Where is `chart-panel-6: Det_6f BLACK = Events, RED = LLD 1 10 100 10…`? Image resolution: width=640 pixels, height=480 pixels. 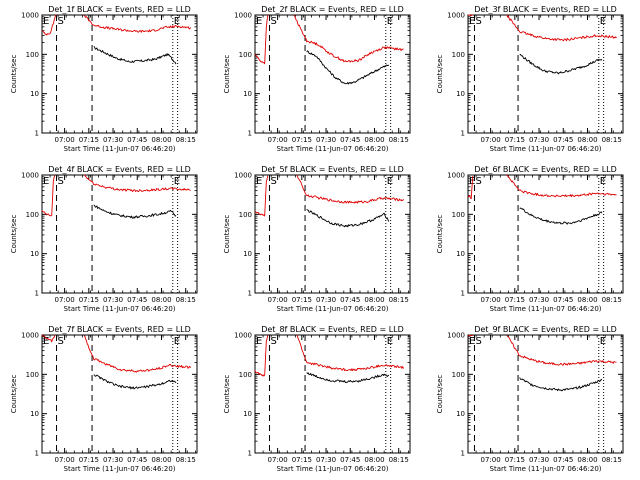
chart-panel-6: Det_6f BLACK = Events, RED = LLD 1 10 100 10… is located at coordinates (530, 239).